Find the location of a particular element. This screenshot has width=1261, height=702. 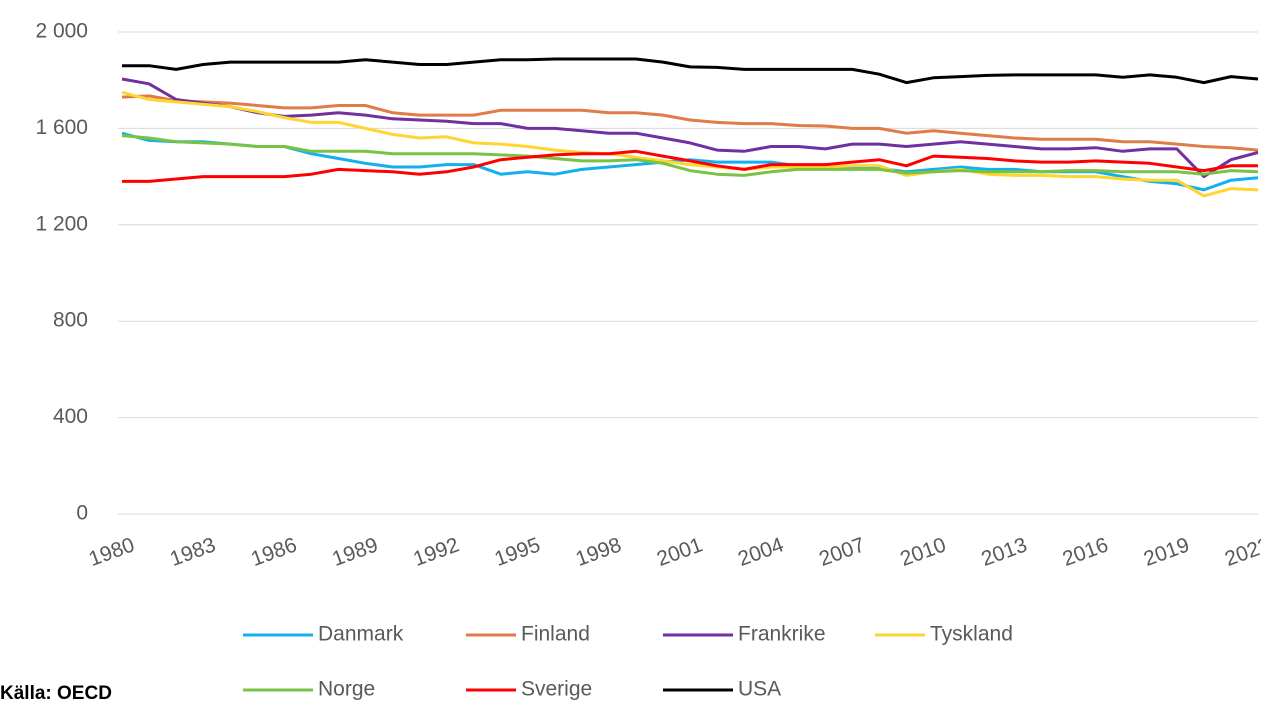

y-tick-label: 1 600 is located at coordinates (61, 127).